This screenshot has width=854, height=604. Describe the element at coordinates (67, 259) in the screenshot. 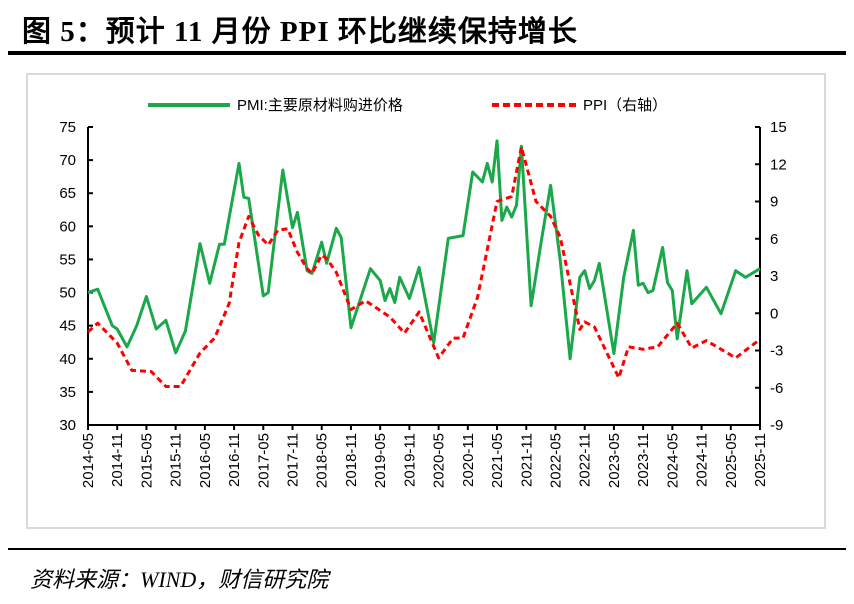

I see `left-tick-label: 55` at that location.